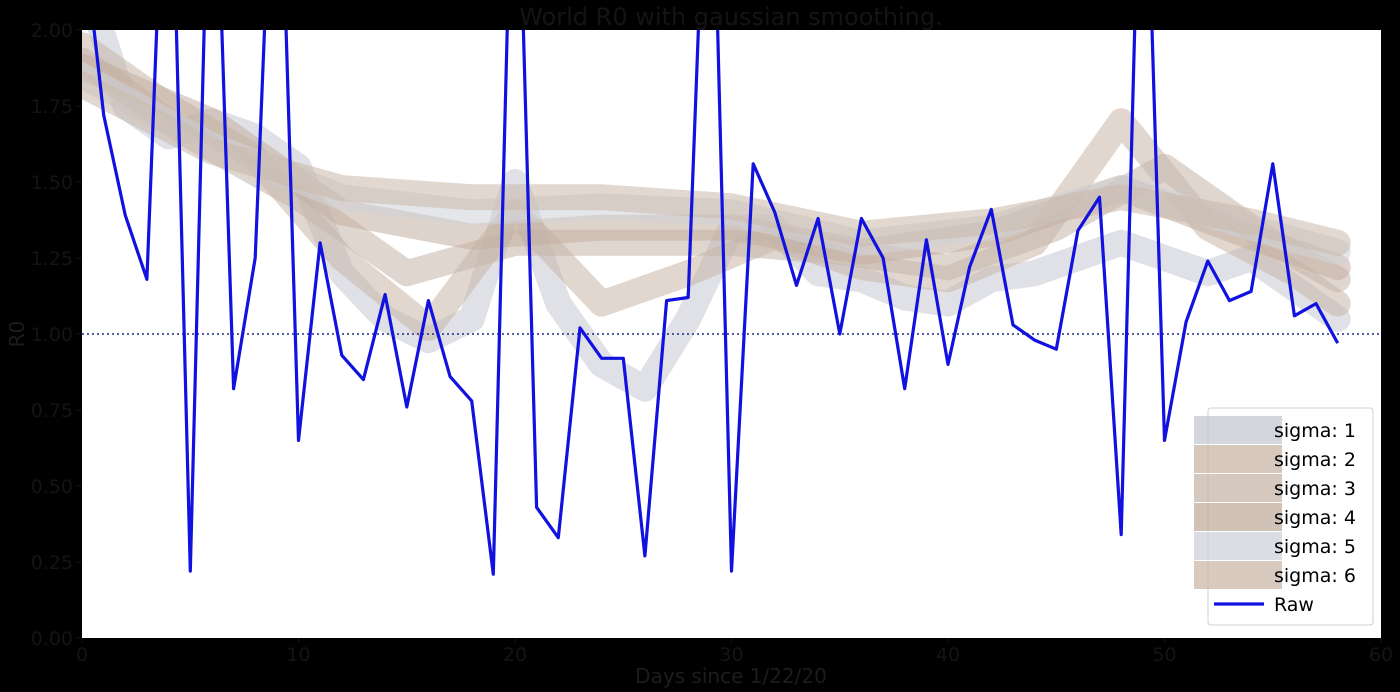 This screenshot has height=692, width=1400. What do you see at coordinates (1381, 655) in the screenshot?
I see `x-tick-label: 60` at bounding box center [1381, 655].